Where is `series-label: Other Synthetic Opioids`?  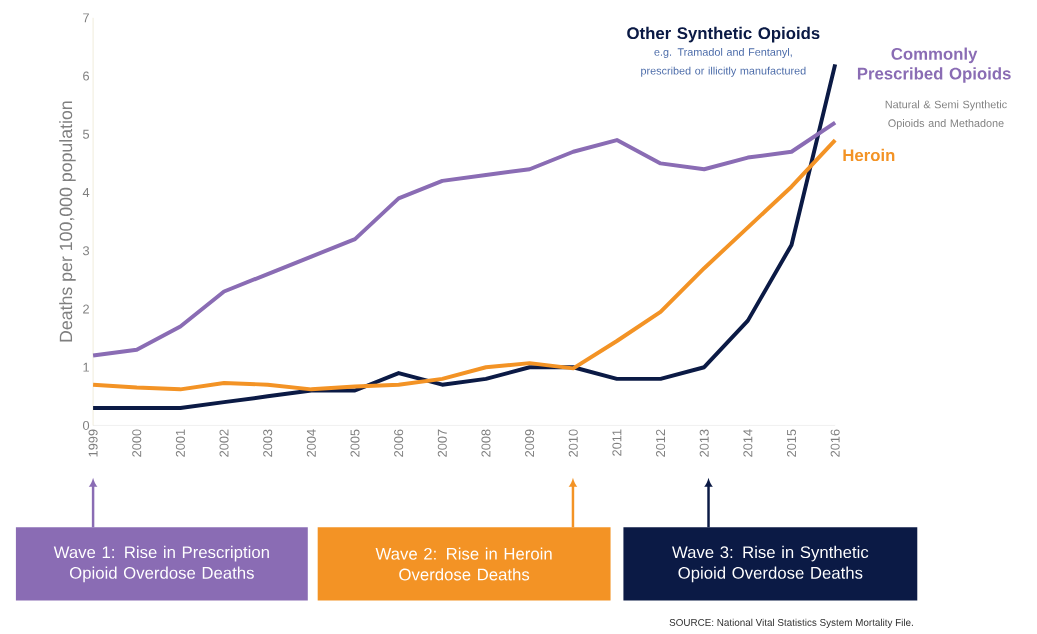 series-label: Other Synthetic Opioids is located at coordinates (723, 34).